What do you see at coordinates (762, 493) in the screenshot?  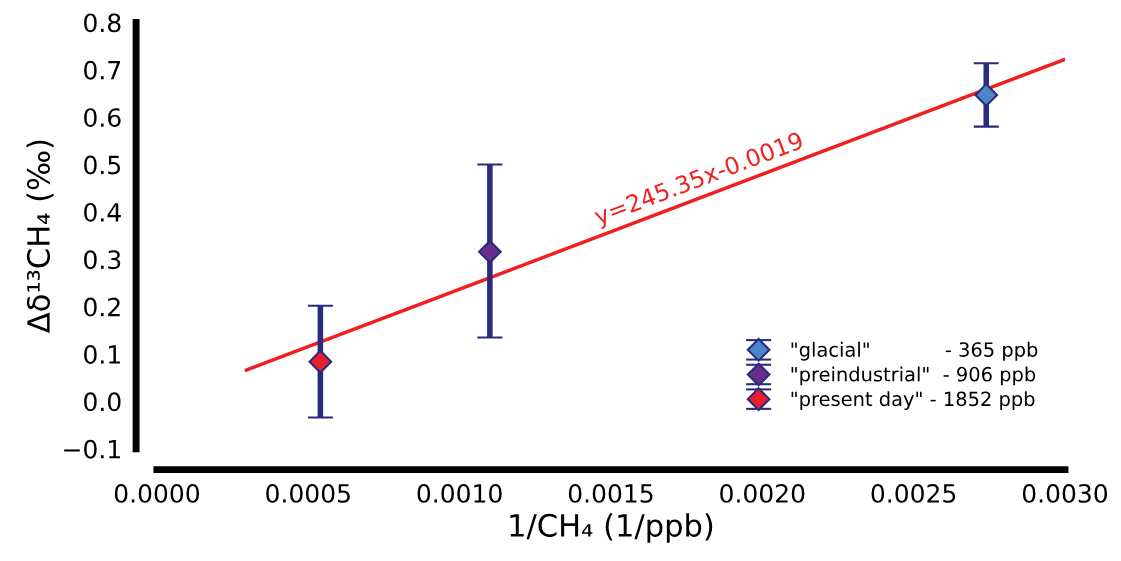 I see `x-tick-label: 0.0020` at bounding box center [762, 493].